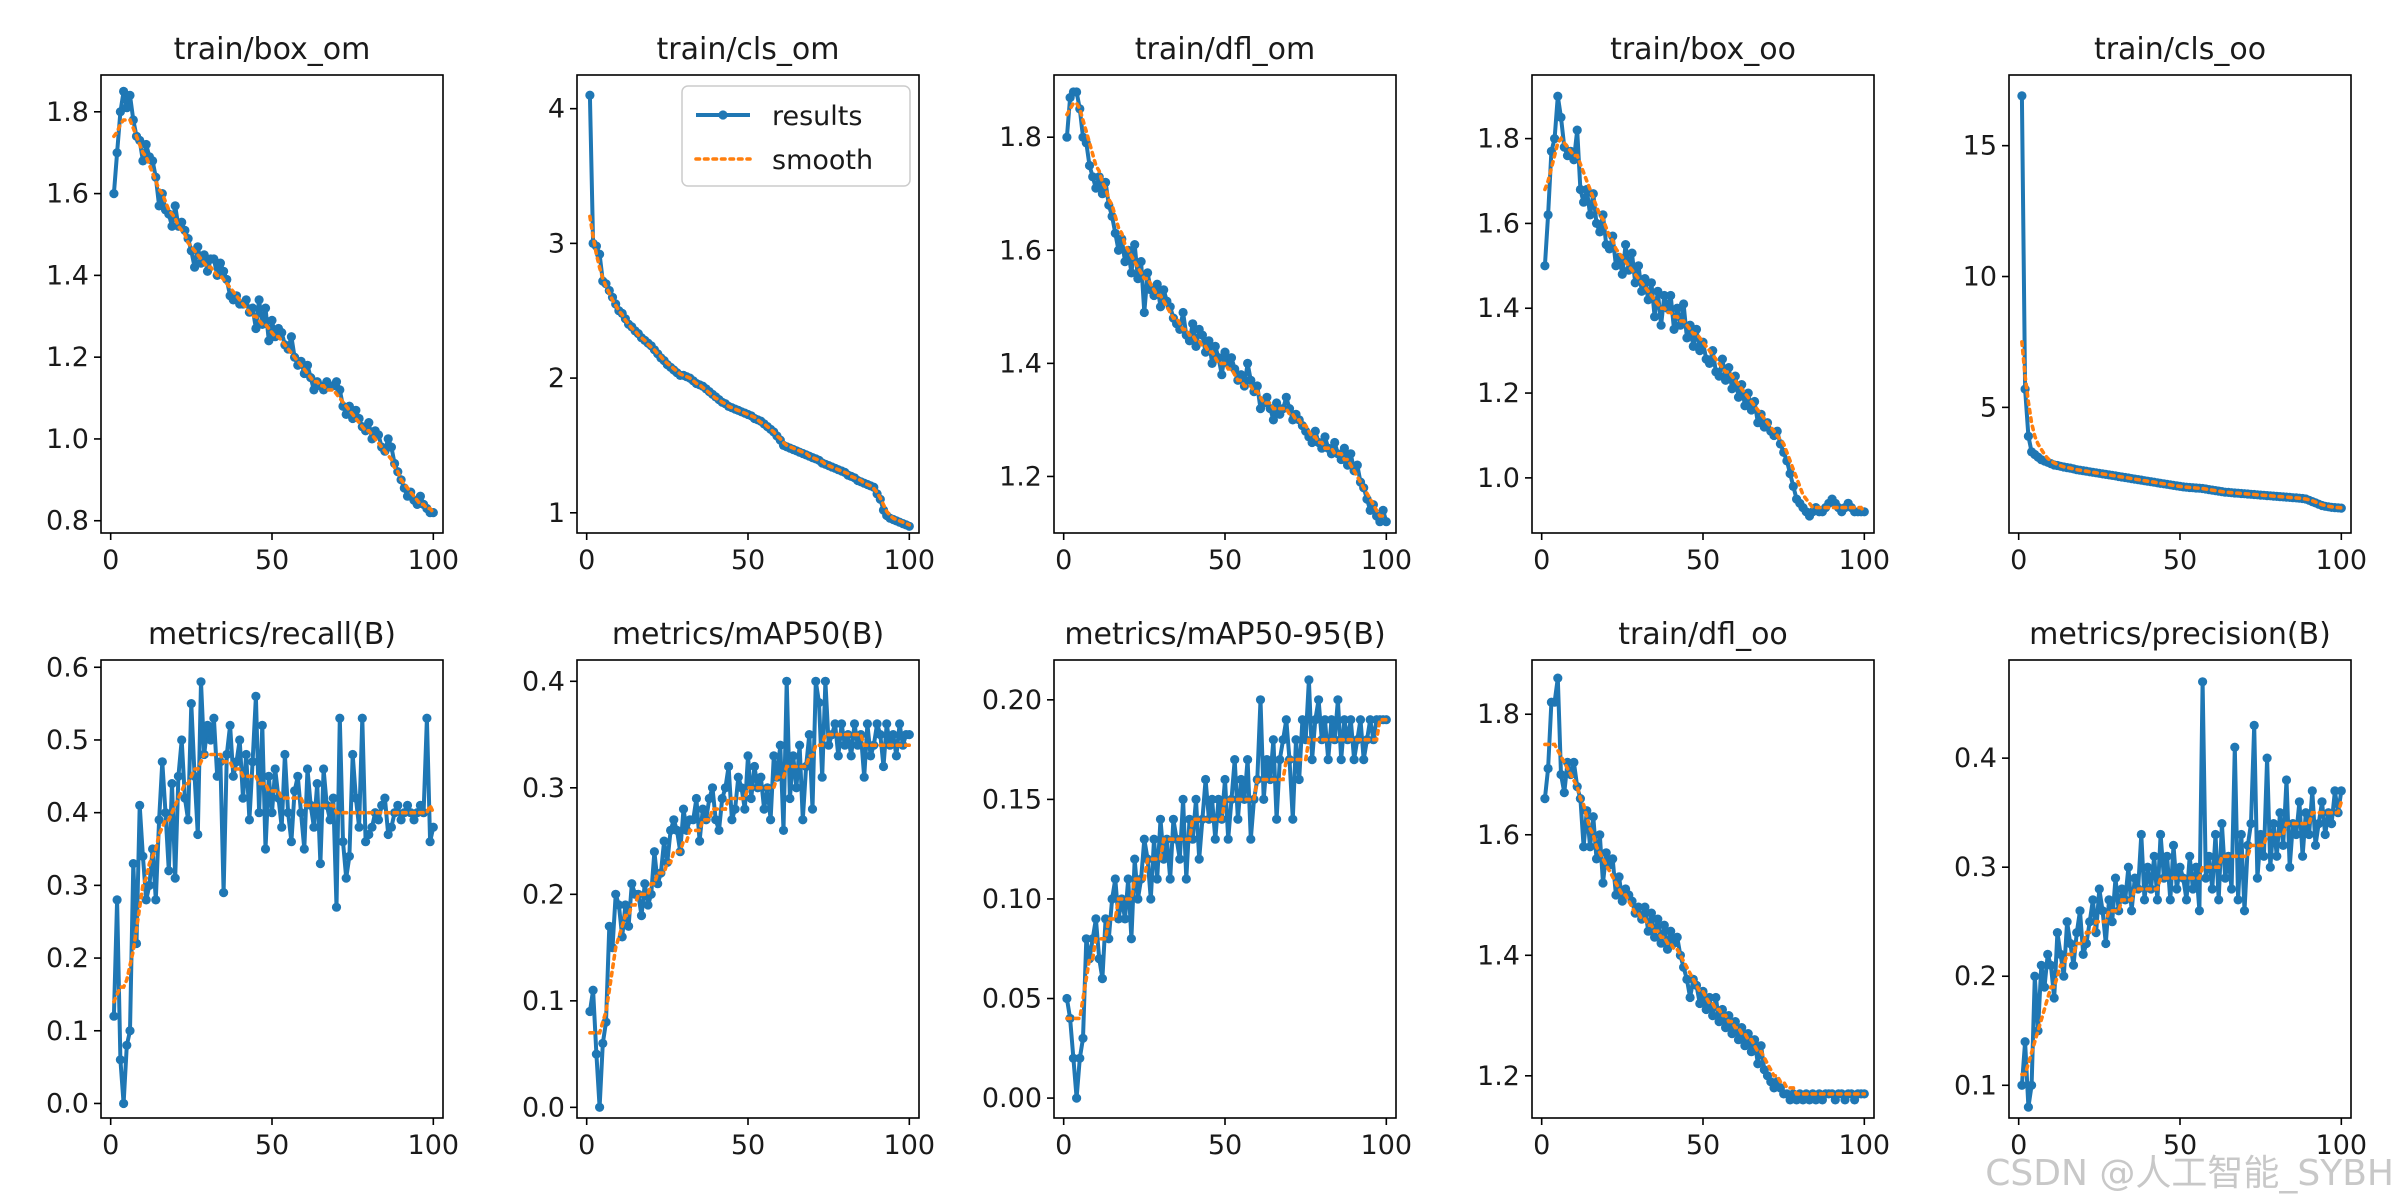 This screenshot has height=1200, width=2400. Describe the element at coordinates (67, 1103) in the screenshot. I see `y-tick-label: 0.0` at that location.